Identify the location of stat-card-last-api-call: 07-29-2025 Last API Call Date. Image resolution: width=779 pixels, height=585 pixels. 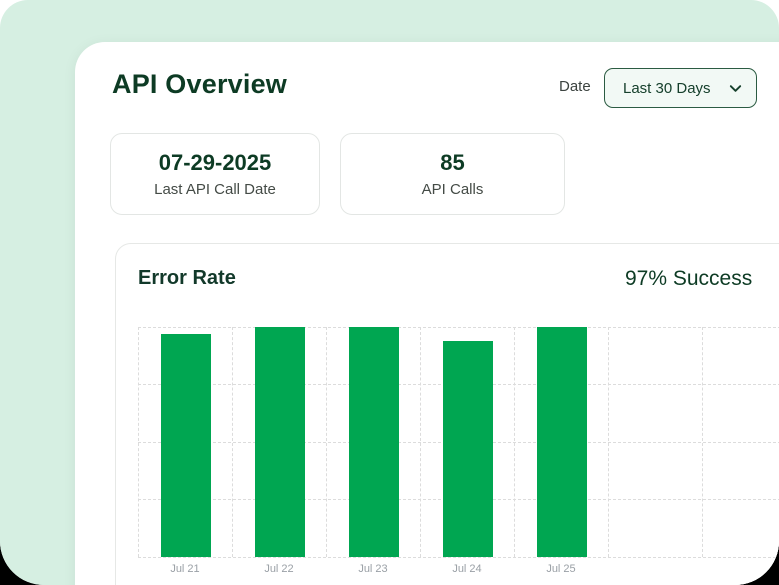
(215, 174).